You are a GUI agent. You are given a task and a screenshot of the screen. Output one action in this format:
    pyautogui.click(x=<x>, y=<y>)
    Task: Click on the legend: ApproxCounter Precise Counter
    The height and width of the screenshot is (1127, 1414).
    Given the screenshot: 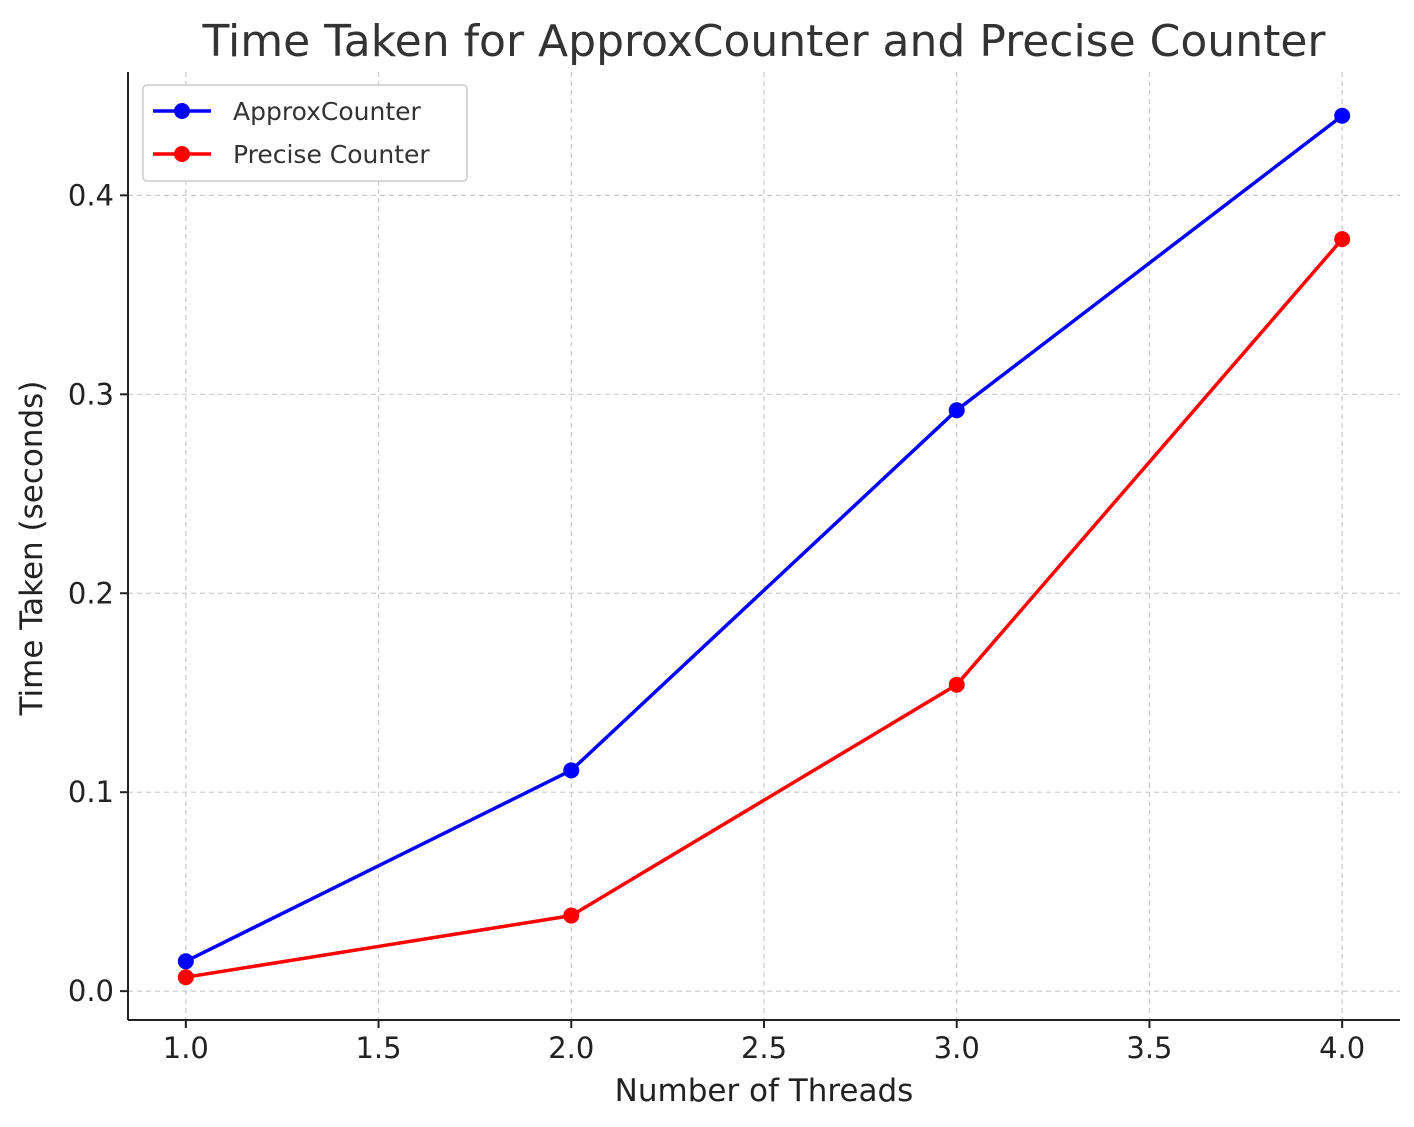 What is the action you would take?
    pyautogui.click(x=305, y=133)
    